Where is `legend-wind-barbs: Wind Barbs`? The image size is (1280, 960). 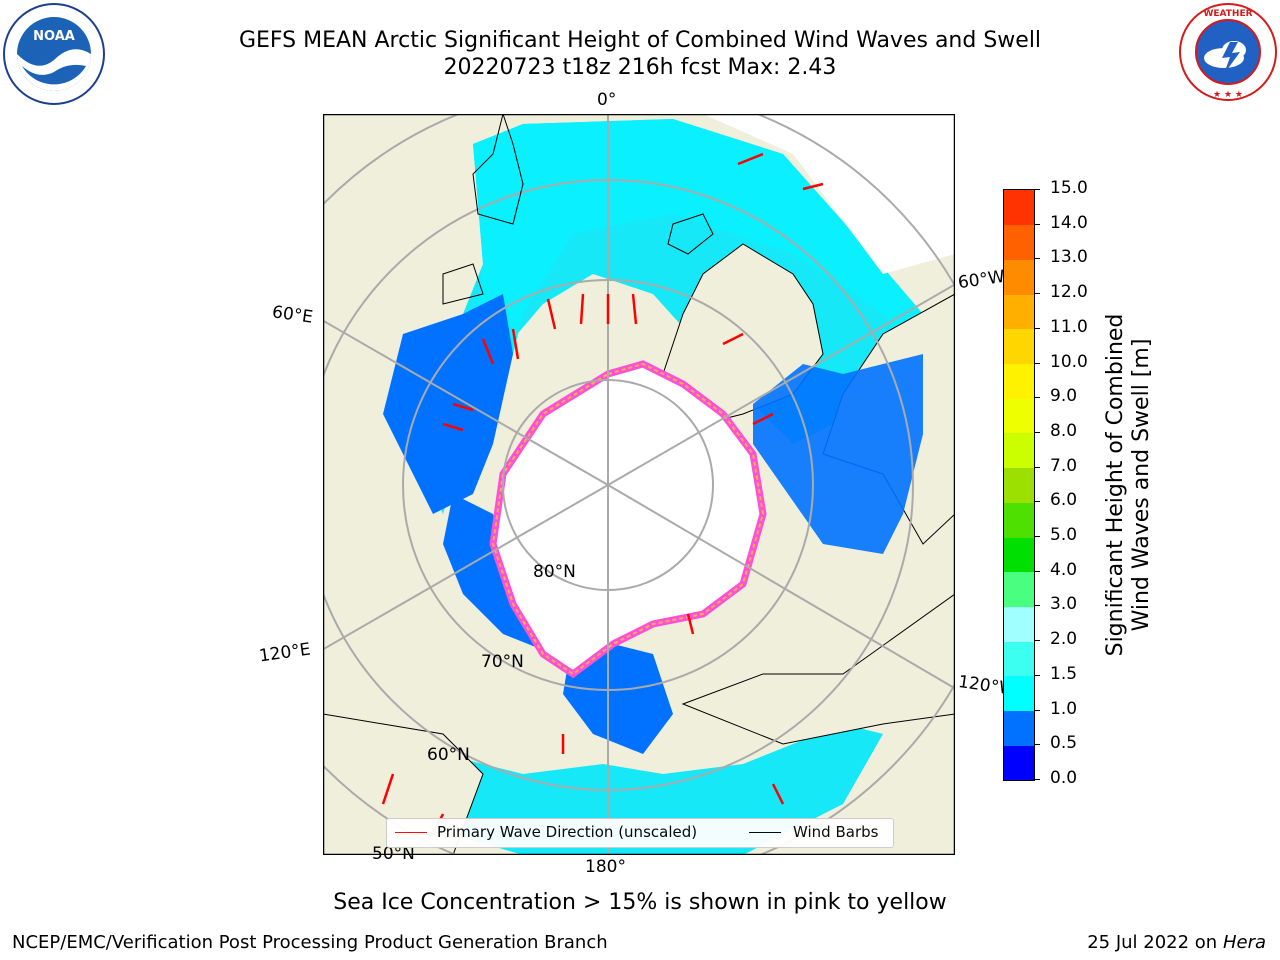
legend-wind-barbs: Wind Barbs is located at coordinates (836, 832).